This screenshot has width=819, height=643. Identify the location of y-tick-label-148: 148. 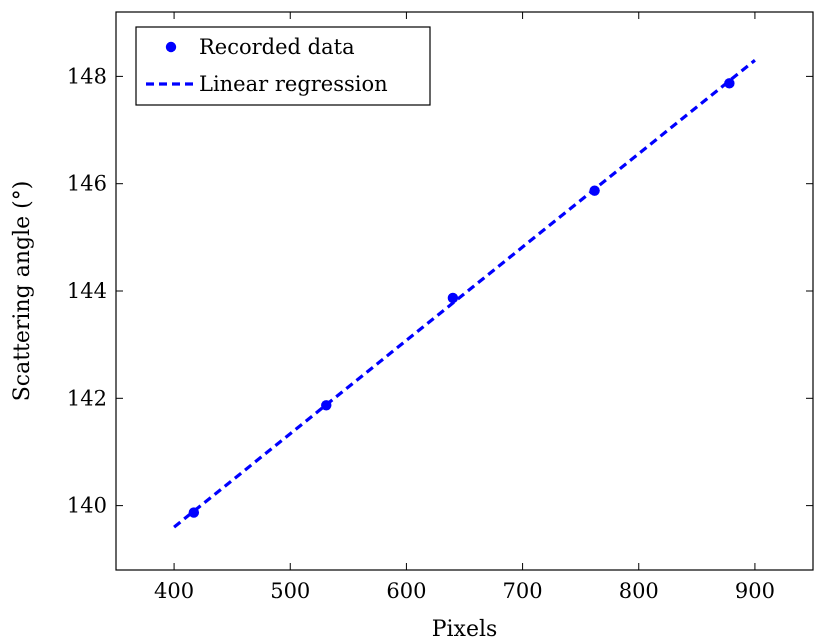
(87, 76).